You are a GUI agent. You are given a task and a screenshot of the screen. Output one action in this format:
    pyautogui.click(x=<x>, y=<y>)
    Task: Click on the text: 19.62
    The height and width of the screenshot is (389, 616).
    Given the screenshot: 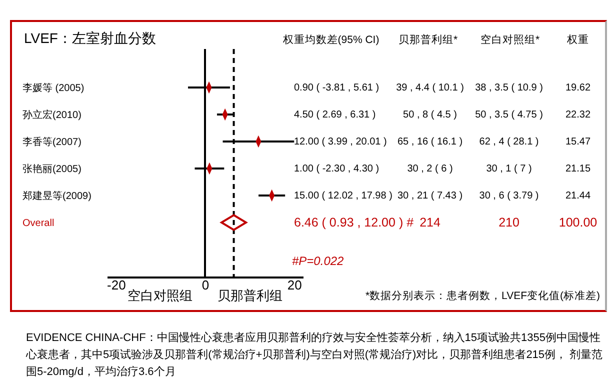 What is the action you would take?
    pyautogui.click(x=578, y=88)
    